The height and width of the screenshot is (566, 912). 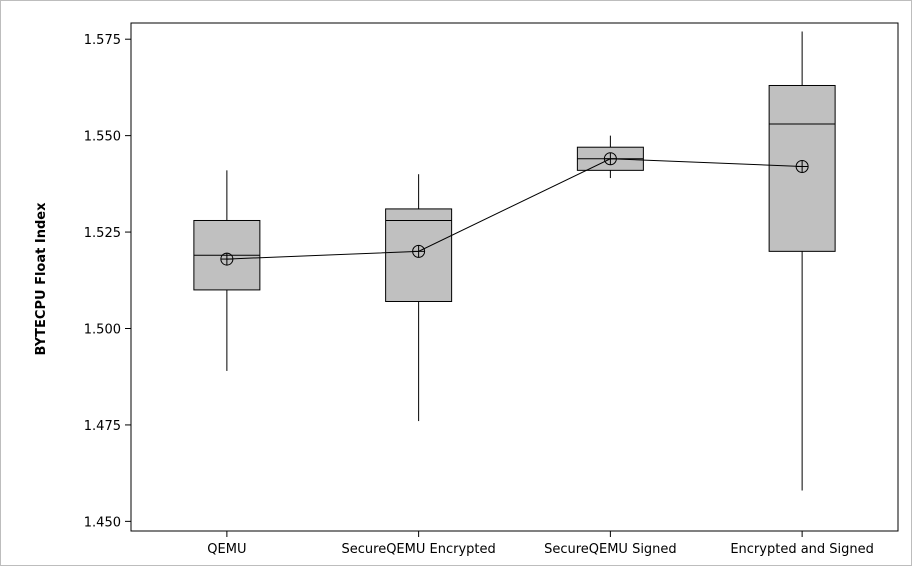 What do you see at coordinates (226, 549) in the screenshot?
I see `x-tick-label: QEMU` at bounding box center [226, 549].